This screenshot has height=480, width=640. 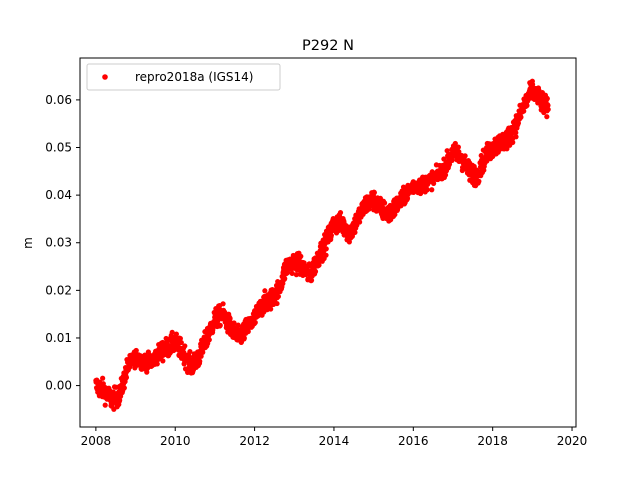 I want to click on x-tick-label: 2016, so click(x=413, y=441).